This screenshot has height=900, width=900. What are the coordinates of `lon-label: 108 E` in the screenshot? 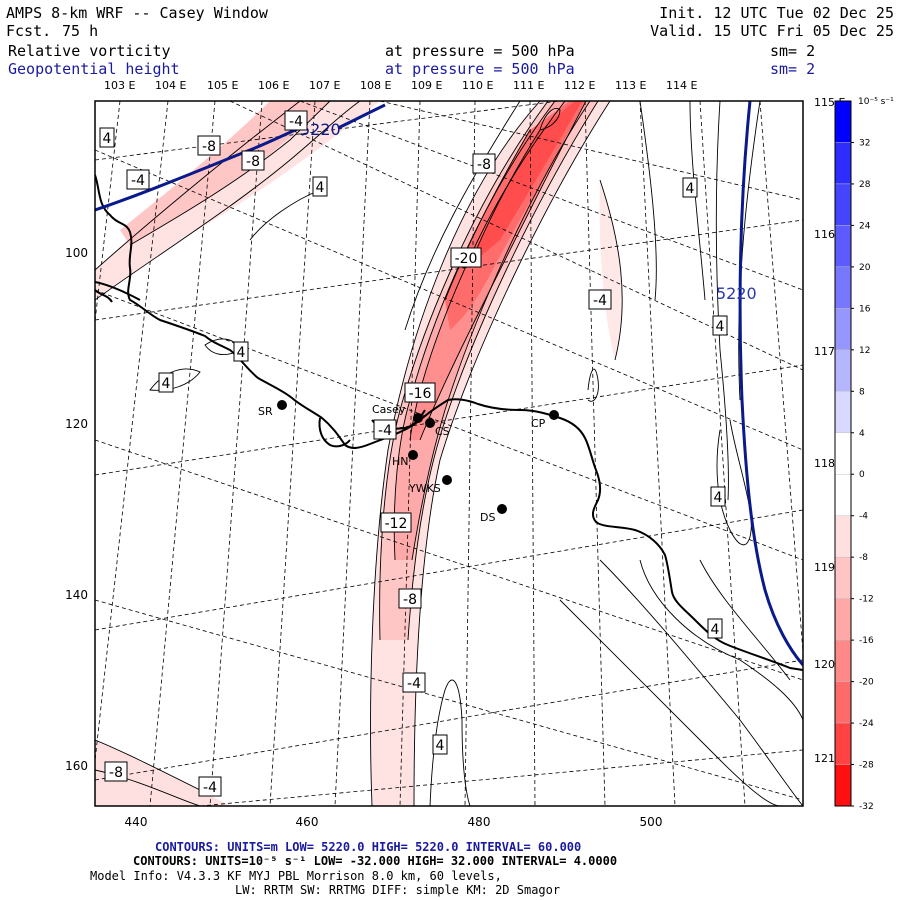 It's located at (375, 85).